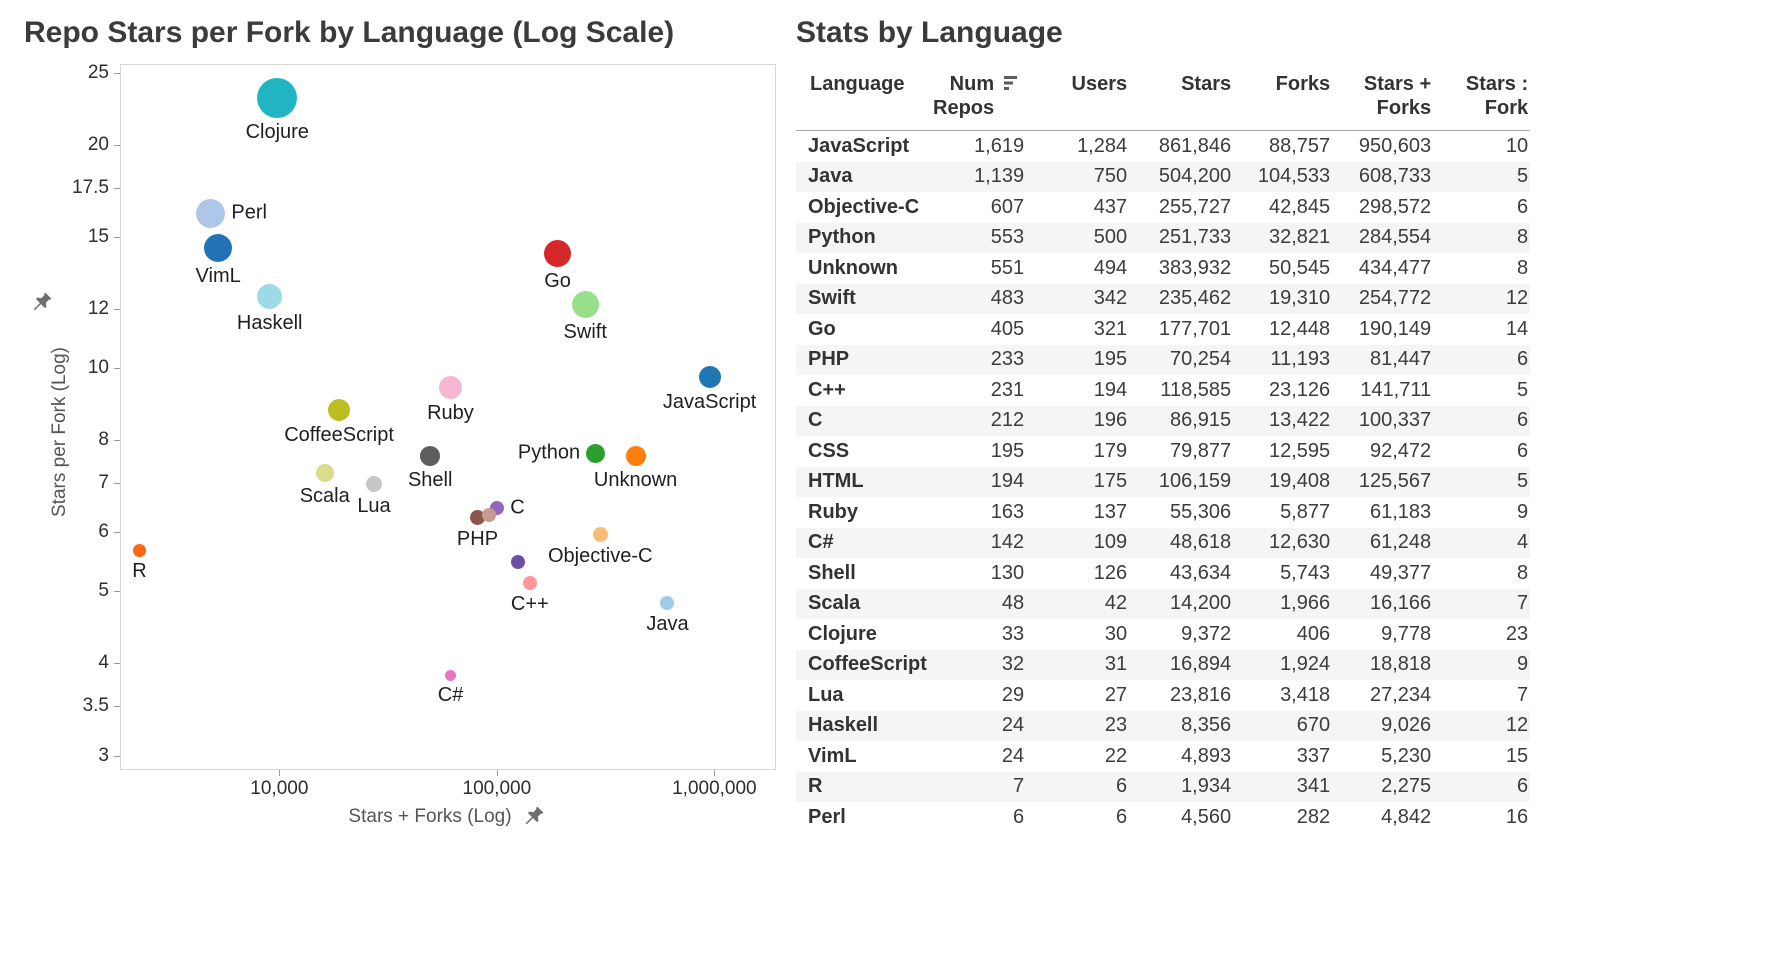 The height and width of the screenshot is (976, 1786). What do you see at coordinates (1395, 267) in the screenshot?
I see `cell-stars_plus_forks: 434,477` at bounding box center [1395, 267].